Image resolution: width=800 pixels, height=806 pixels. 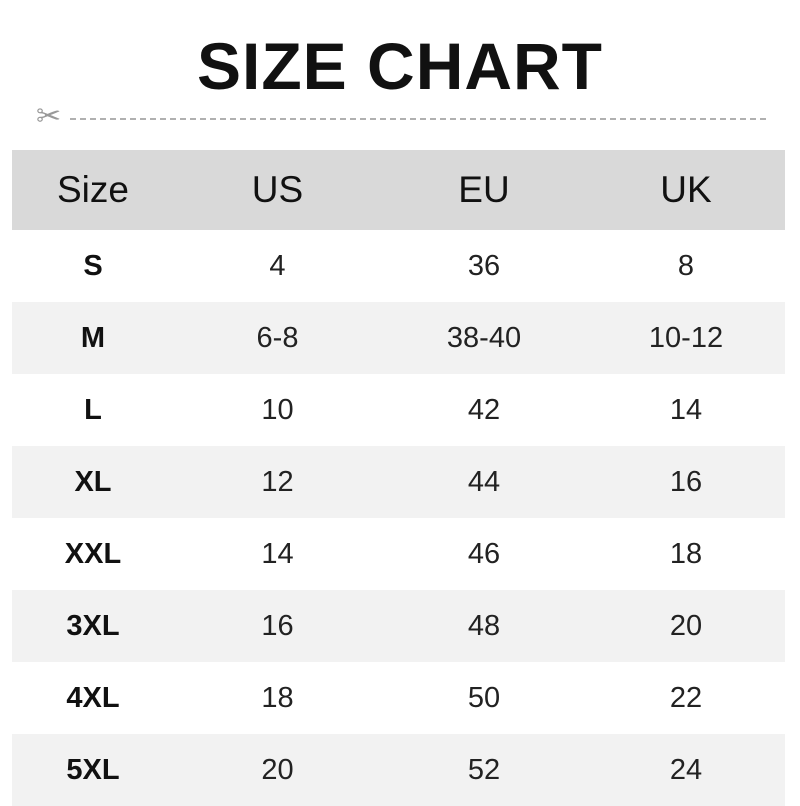 I want to click on cell-size: 5XL, so click(x=93, y=770).